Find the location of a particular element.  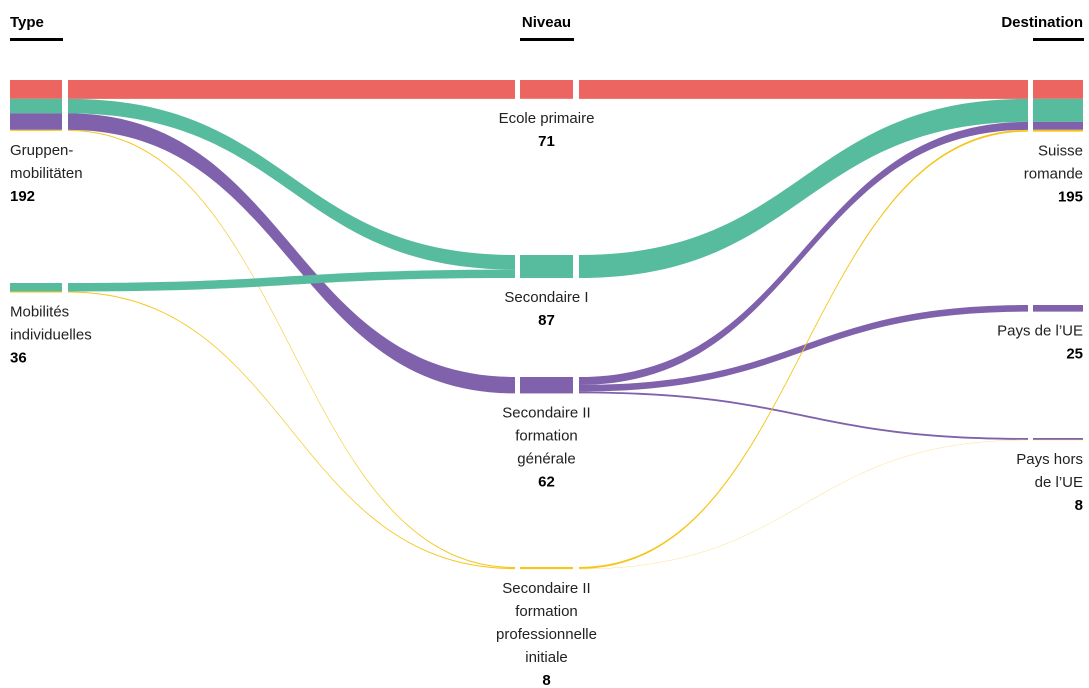

node-label: Pays hors is located at coordinates (1049, 459).